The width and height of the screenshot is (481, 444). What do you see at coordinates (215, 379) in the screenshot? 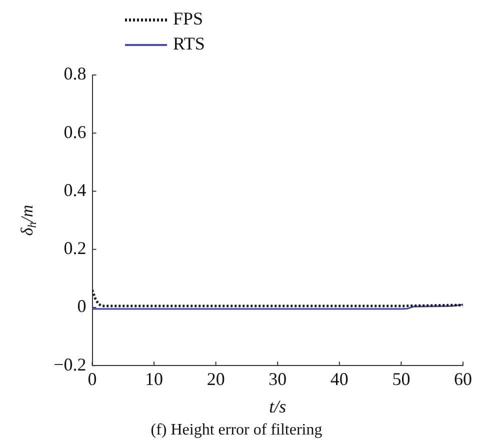
I see `x-tick-label: 20` at bounding box center [215, 379].